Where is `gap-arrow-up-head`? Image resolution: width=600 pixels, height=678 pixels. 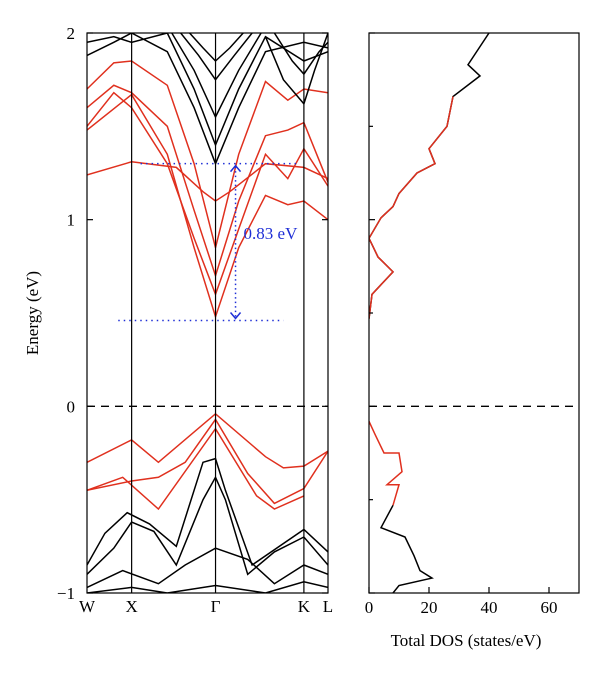 gap-arrow-up-head is located at coordinates (235, 168).